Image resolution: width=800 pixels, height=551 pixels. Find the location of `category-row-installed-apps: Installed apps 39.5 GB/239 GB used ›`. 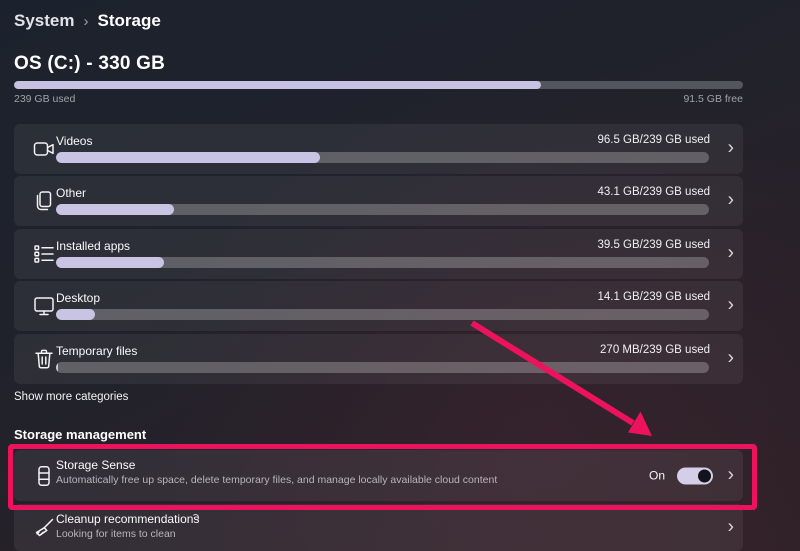

category-row-installed-apps: Installed apps 39.5 GB/239 GB used › is located at coordinates (378, 254).